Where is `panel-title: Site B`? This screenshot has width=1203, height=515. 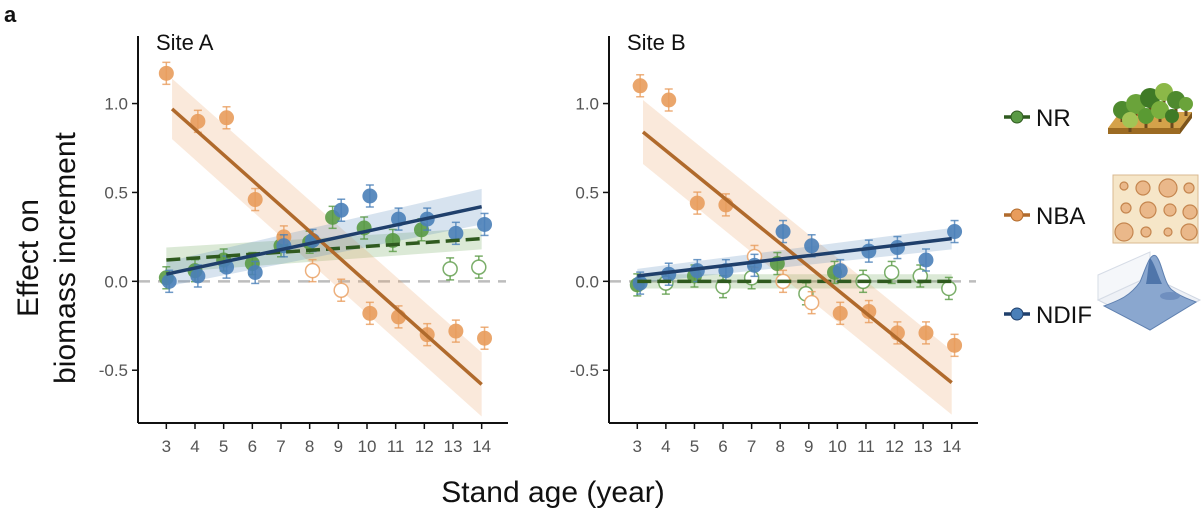
panel-title: Site B is located at coordinates (656, 42).